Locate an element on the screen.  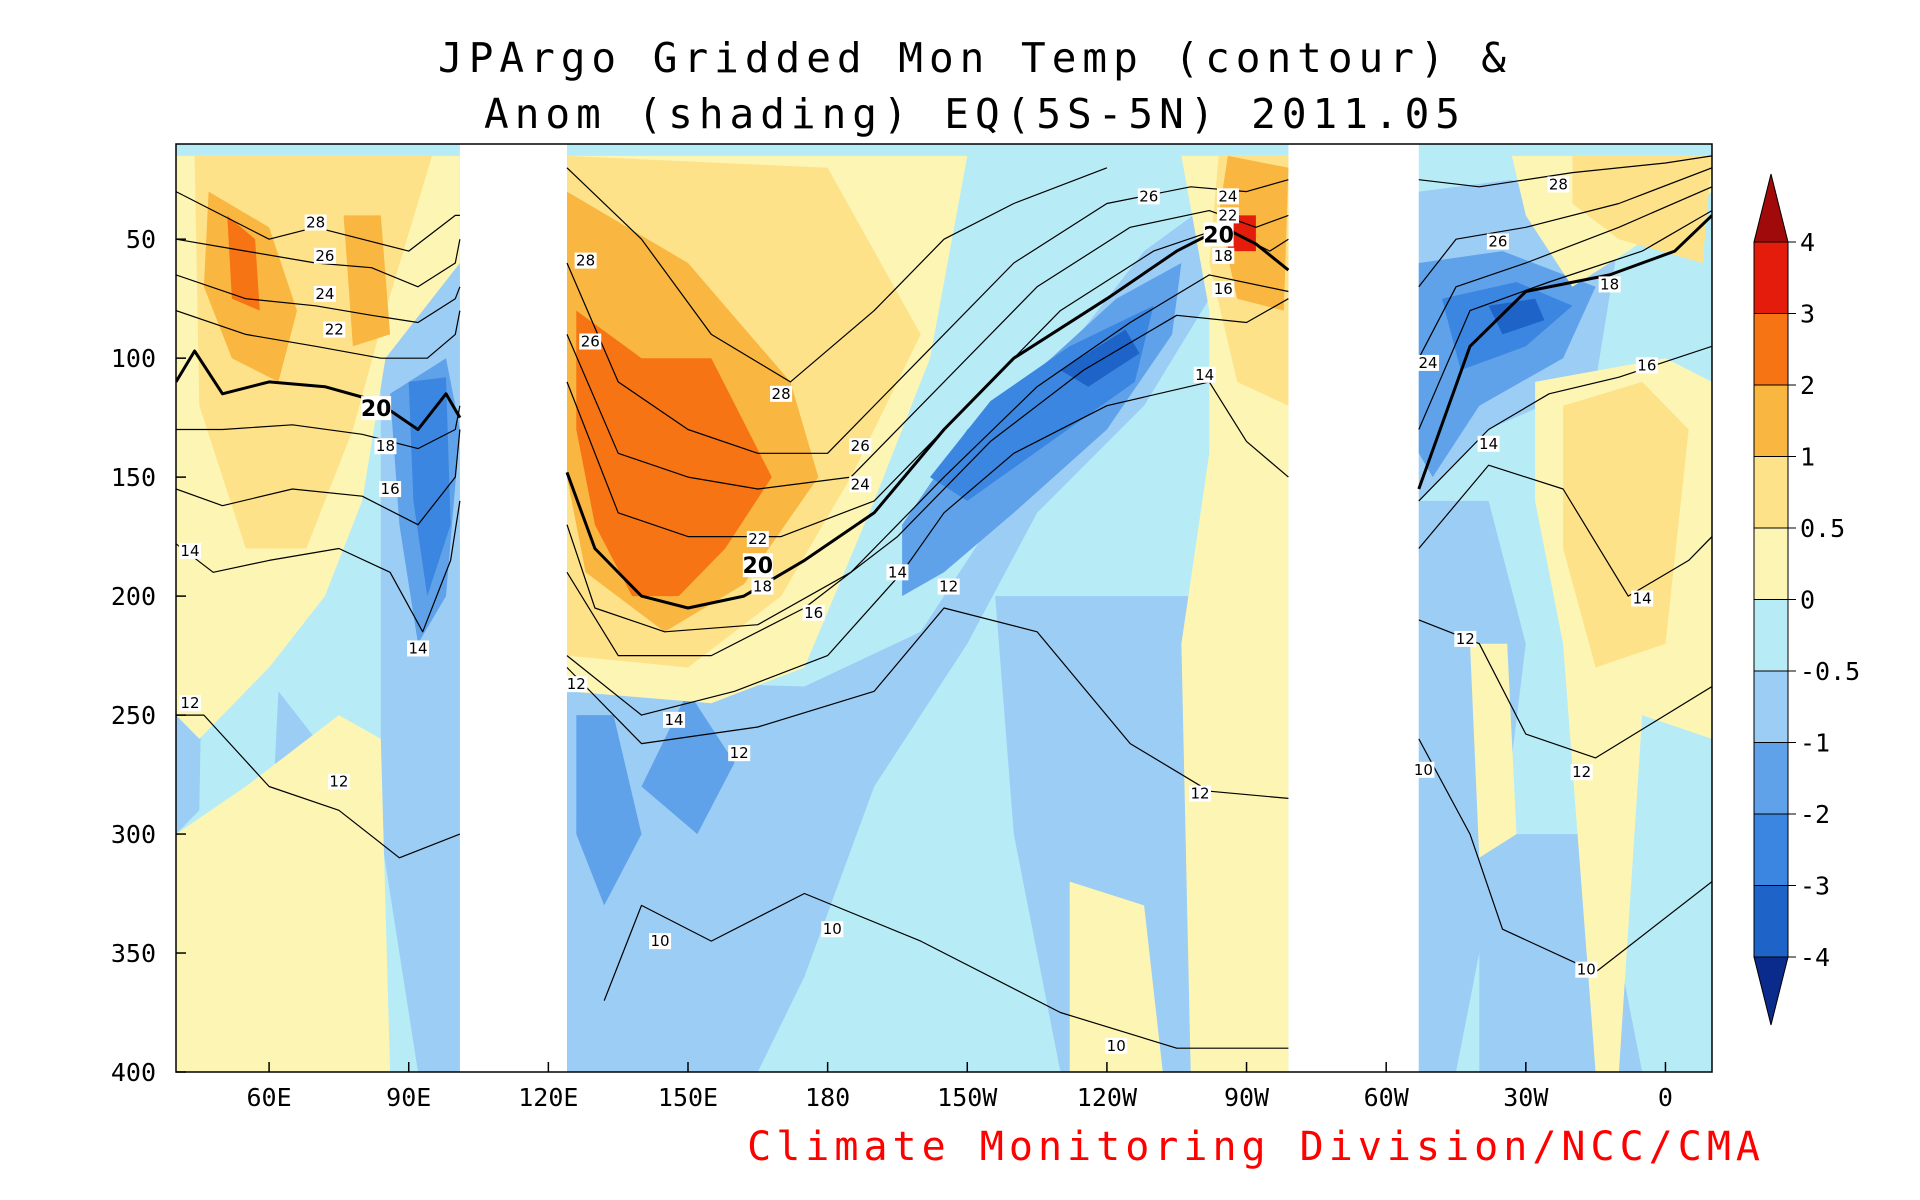
contour-label-13: 28 is located at coordinates (781, 394).